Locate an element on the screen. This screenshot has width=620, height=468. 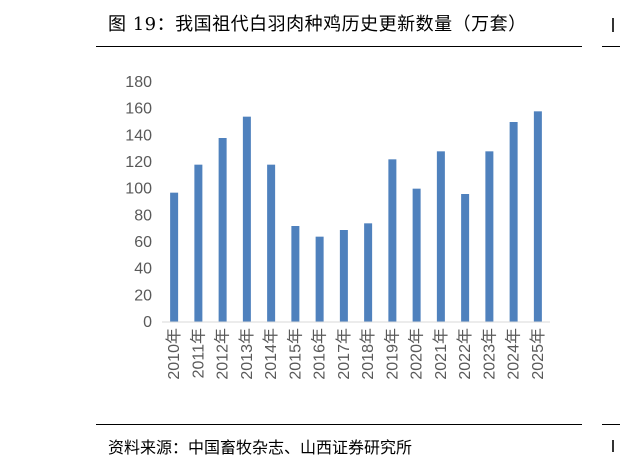
title-rule-continuation is located at coordinates (611, 46).